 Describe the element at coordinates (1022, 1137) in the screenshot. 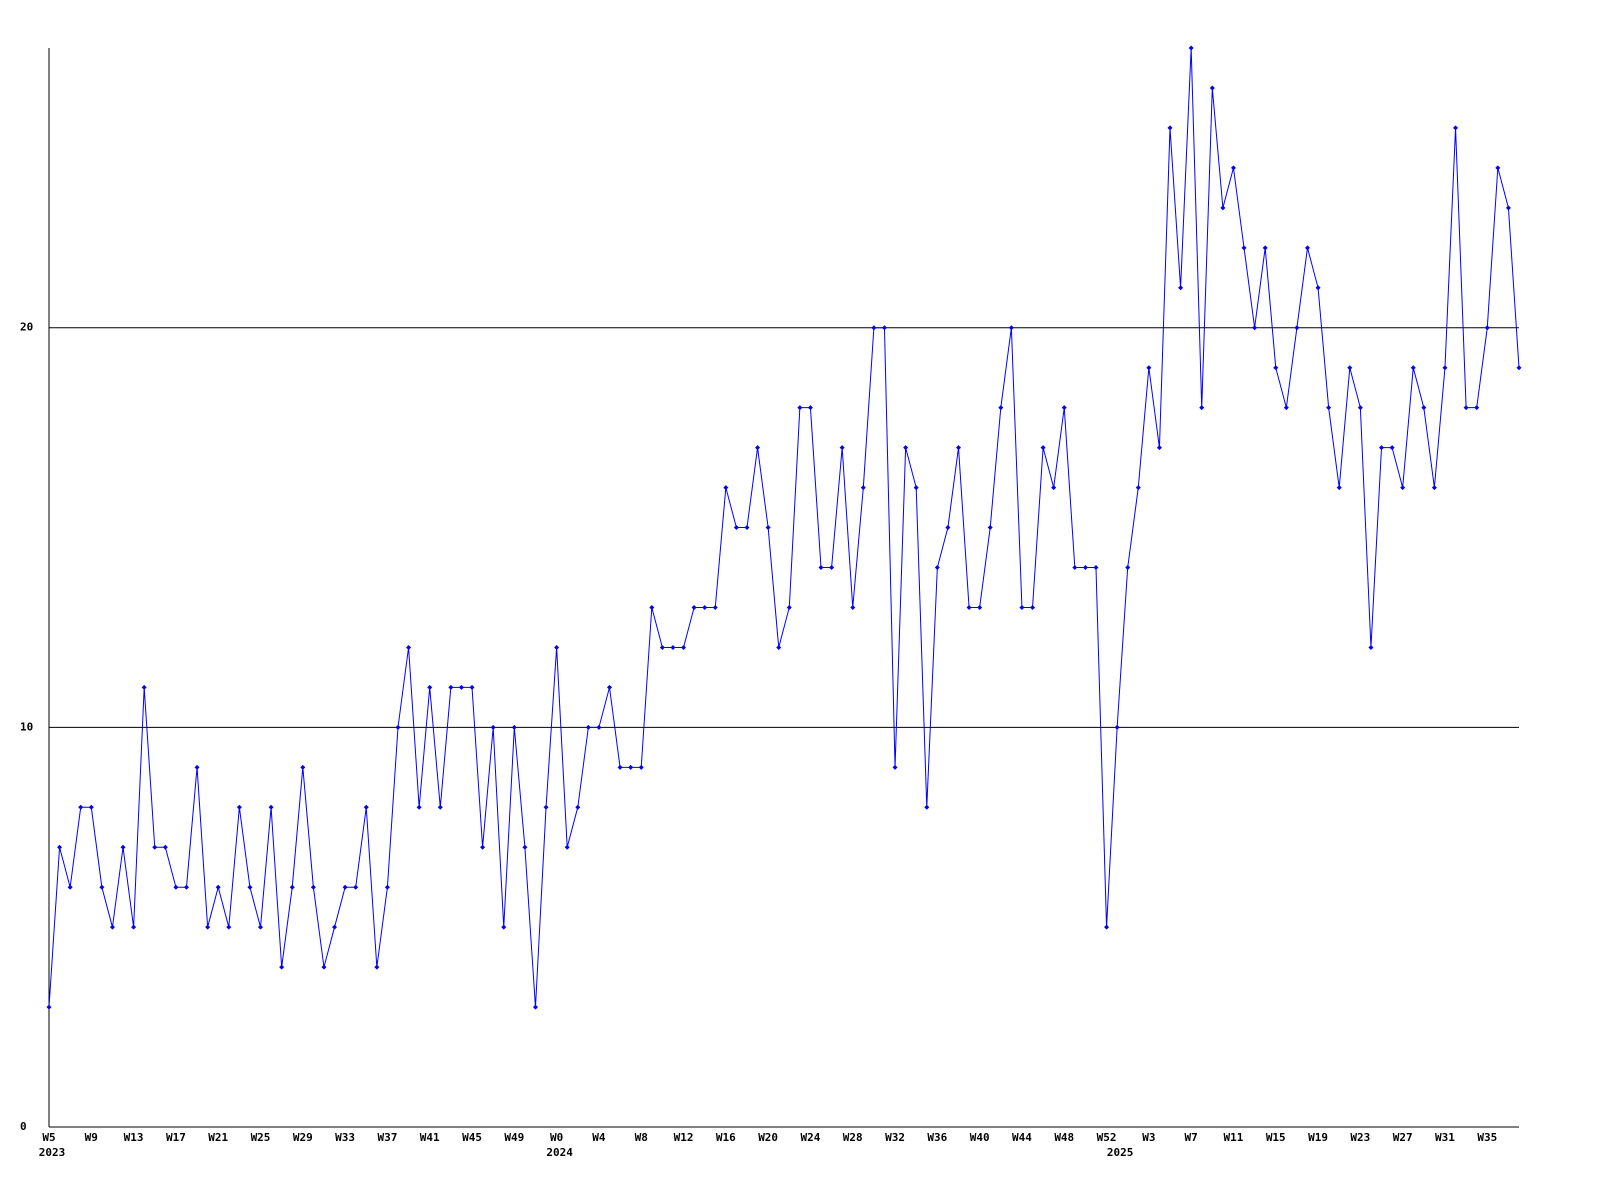

I see `x-tick-label: W44` at that location.